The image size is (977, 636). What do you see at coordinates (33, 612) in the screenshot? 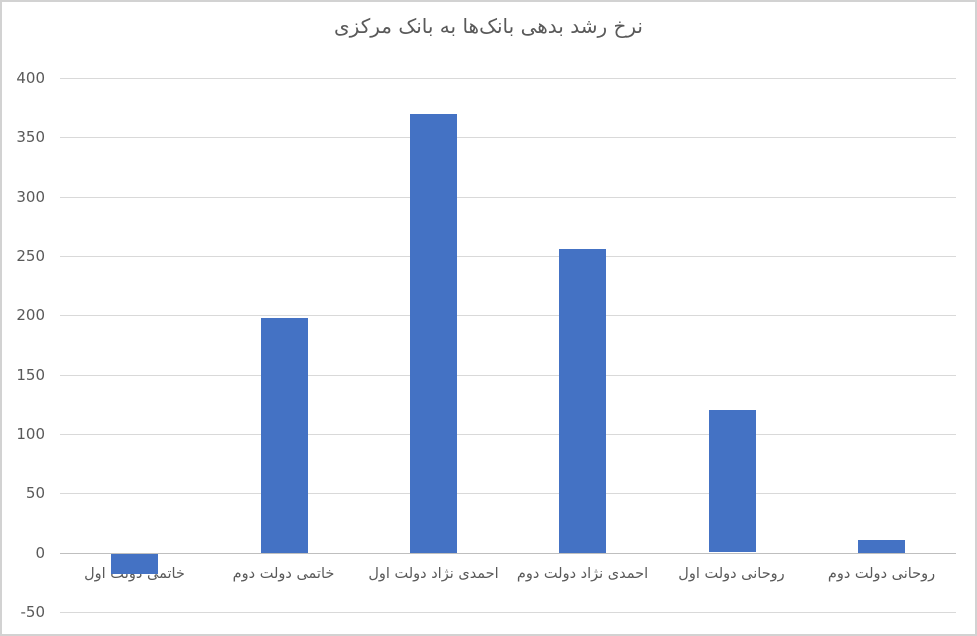
I see `y-tick-label: -50` at bounding box center [33, 612].